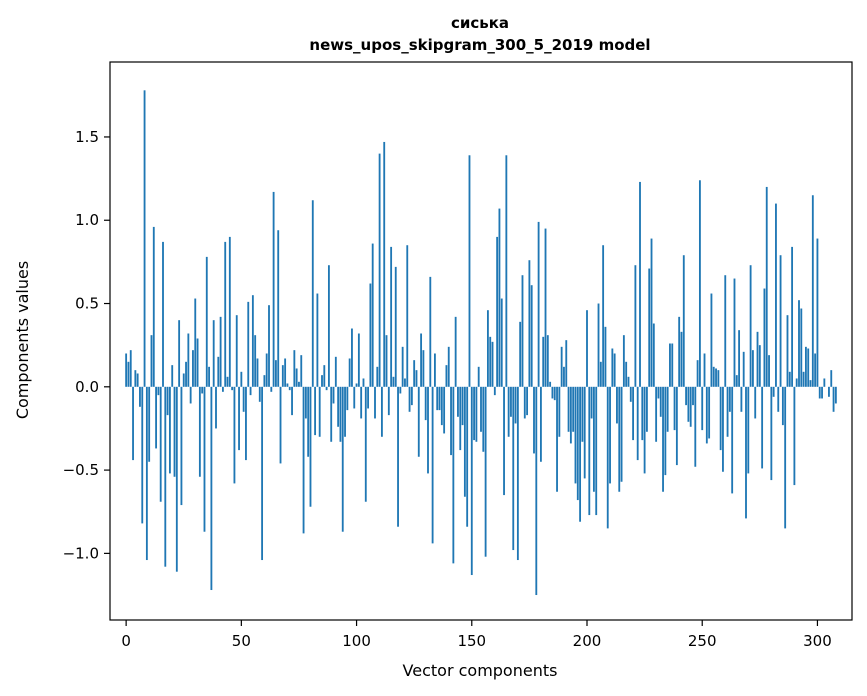 Image resolution: width=867 pixels, height=696 pixels. I want to click on x-tick-label: 50, so click(241, 641).